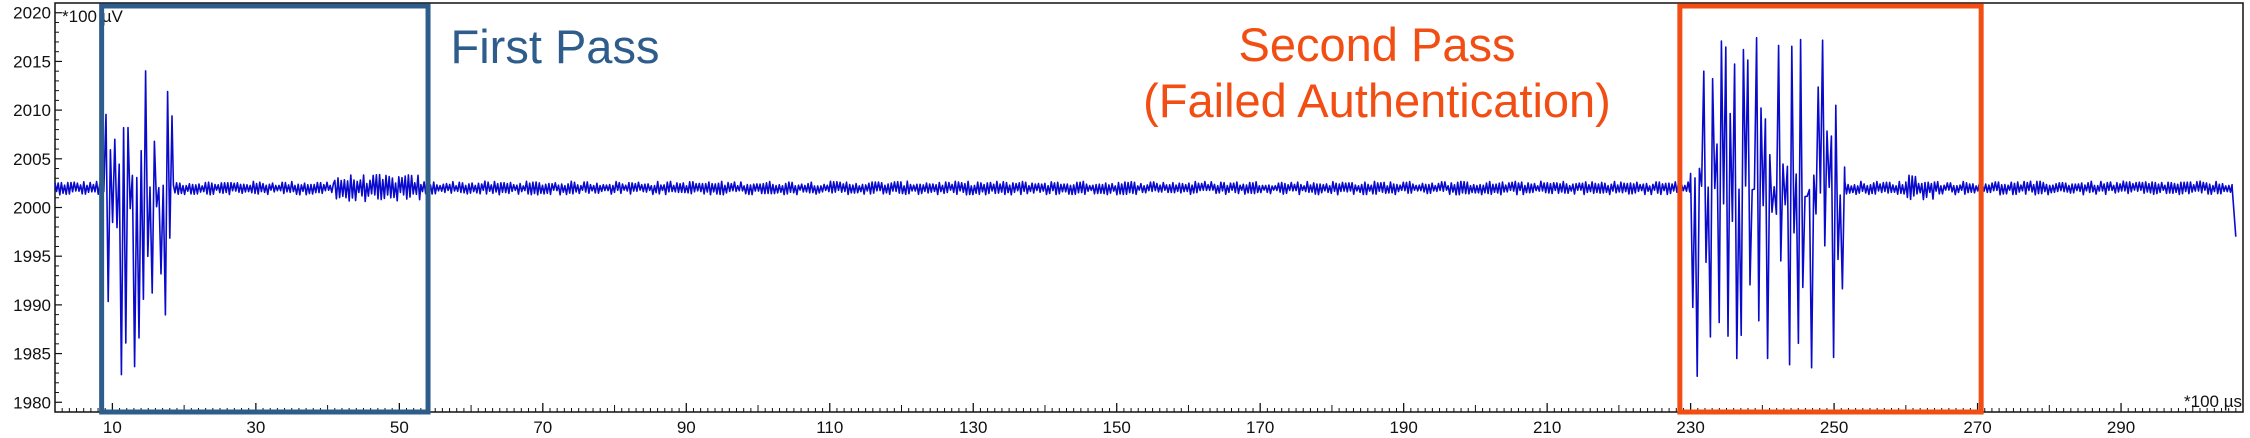  What do you see at coordinates (555, 46) in the screenshot?
I see `annotation-label: First Pass` at bounding box center [555, 46].